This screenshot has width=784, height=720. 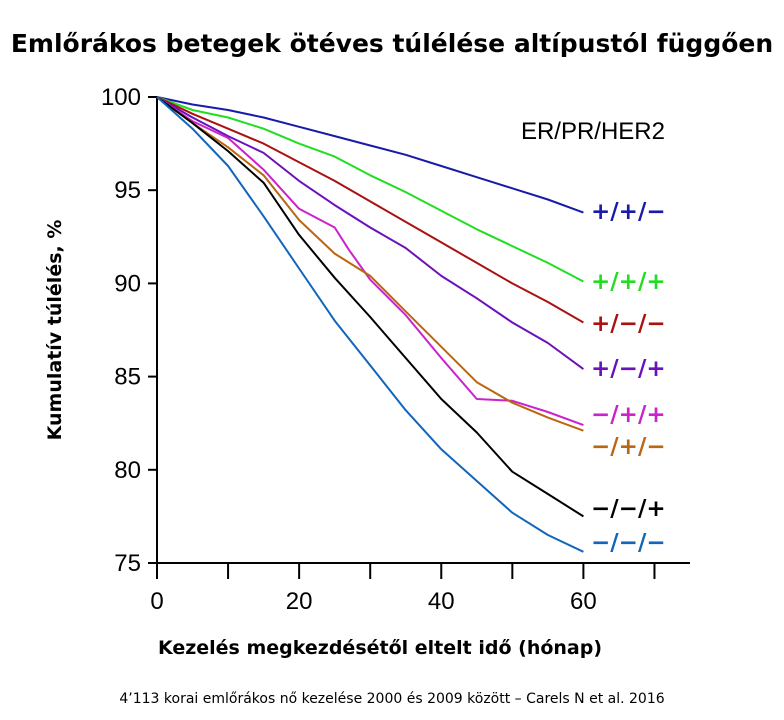 What do you see at coordinates (628, 324) in the screenshot?
I see `series-label: +/−/−` at bounding box center [628, 324].